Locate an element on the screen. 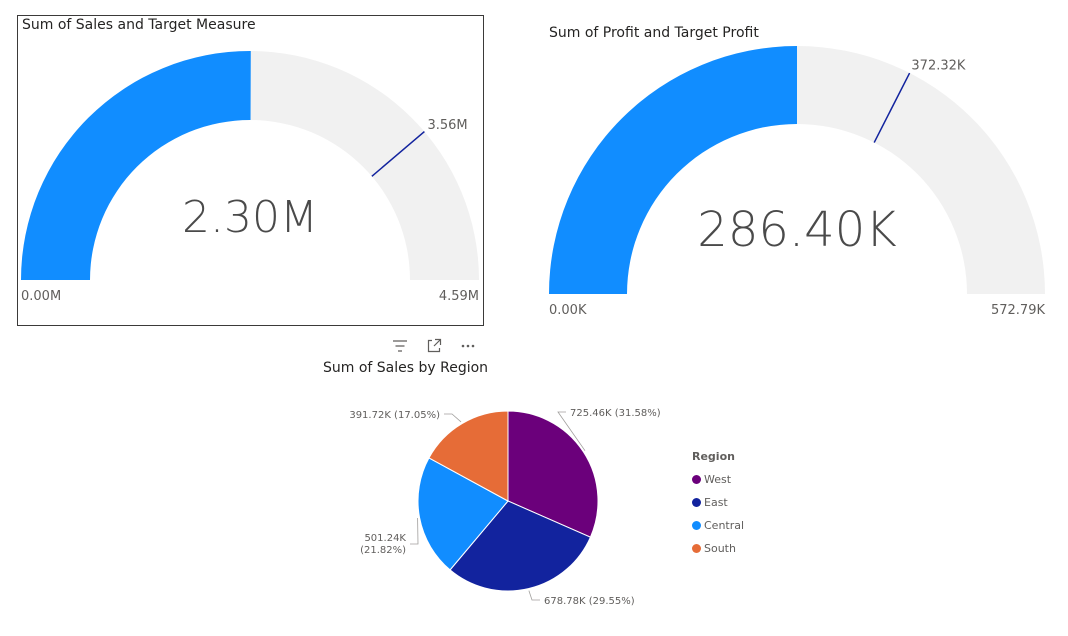  sales-gauge-target-line is located at coordinates (398, 154).